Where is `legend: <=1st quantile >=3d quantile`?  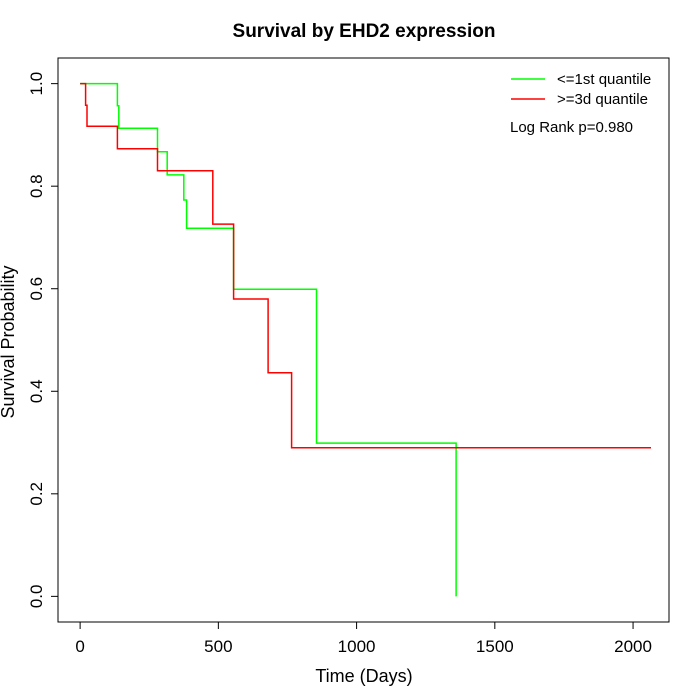
legend: <=1st quantile >=3d quantile is located at coordinates (581, 89).